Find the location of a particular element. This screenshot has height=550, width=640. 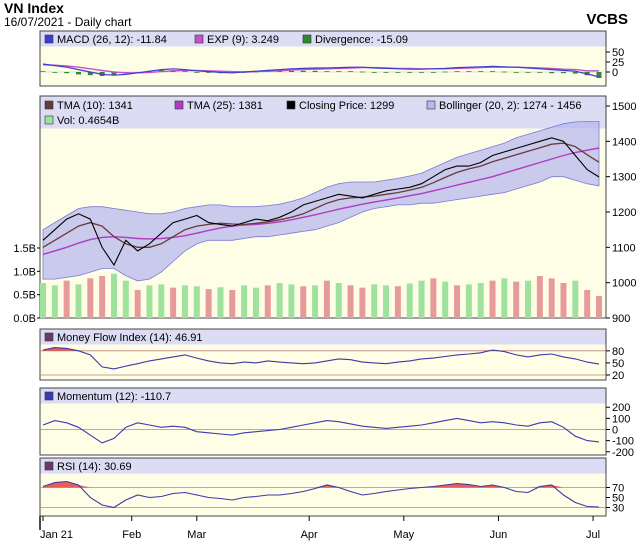

price-legend-label-3: Bollinger (20, 2): 1274 - 1456 is located at coordinates (510, 106).